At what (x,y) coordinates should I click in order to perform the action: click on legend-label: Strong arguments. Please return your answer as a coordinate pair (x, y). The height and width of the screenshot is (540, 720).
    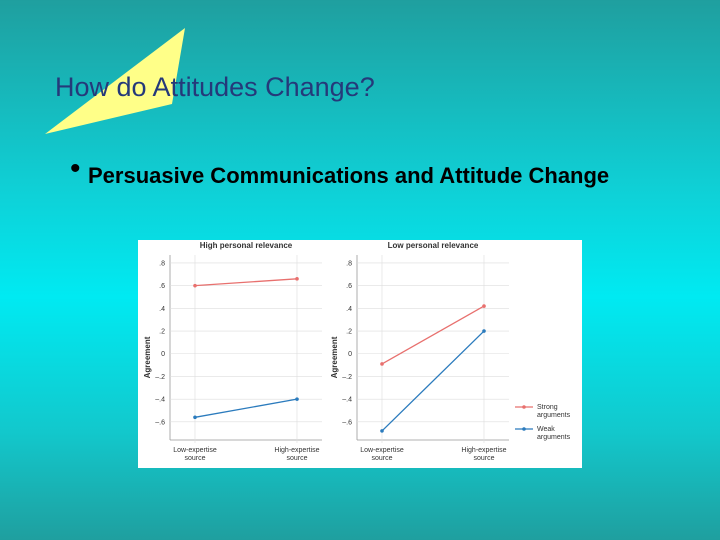
    Looking at the image, I should click on (554, 411).